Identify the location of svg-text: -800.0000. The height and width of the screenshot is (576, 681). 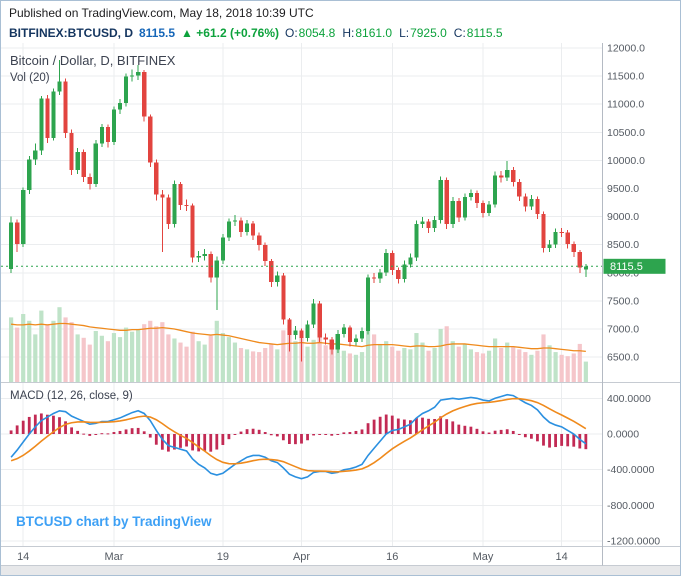
(630, 506).